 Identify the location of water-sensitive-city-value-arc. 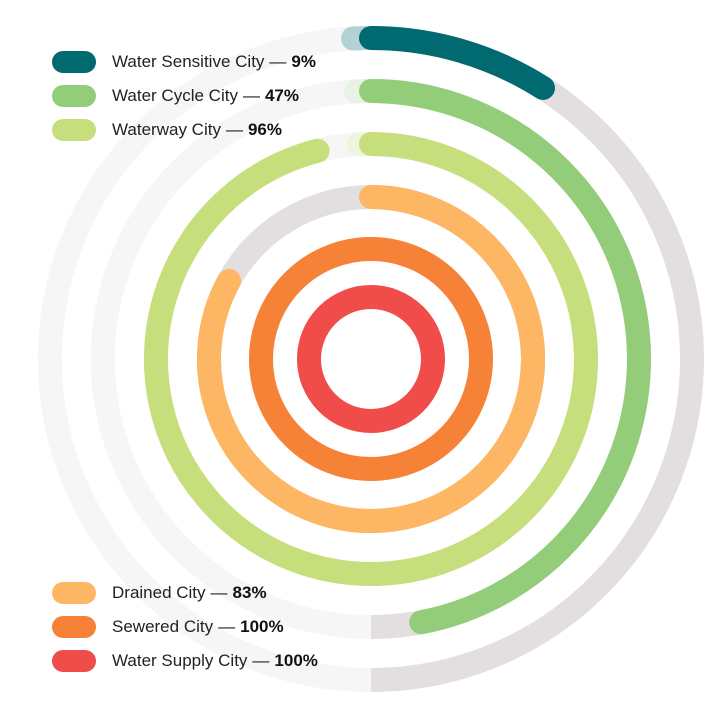
(457, 63).